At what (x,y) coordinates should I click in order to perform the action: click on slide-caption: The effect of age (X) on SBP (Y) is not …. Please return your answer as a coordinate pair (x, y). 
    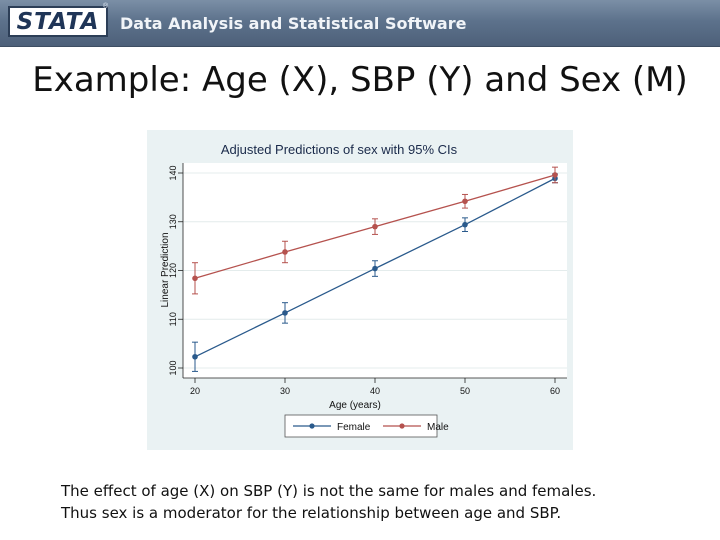
    Looking at the image, I should click on (381, 502).